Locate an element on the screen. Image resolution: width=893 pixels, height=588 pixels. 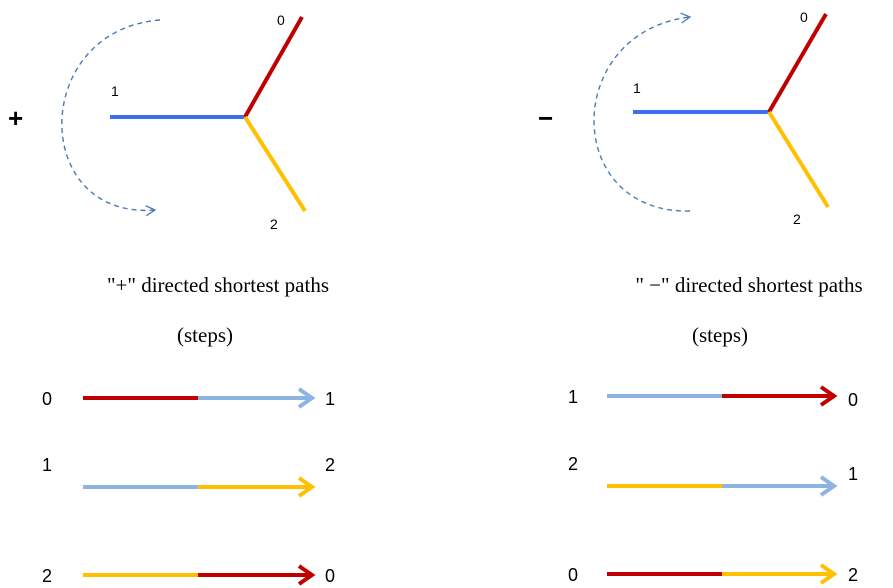
plus-caption: "+" directed shortest paths is located at coordinates (218, 285).